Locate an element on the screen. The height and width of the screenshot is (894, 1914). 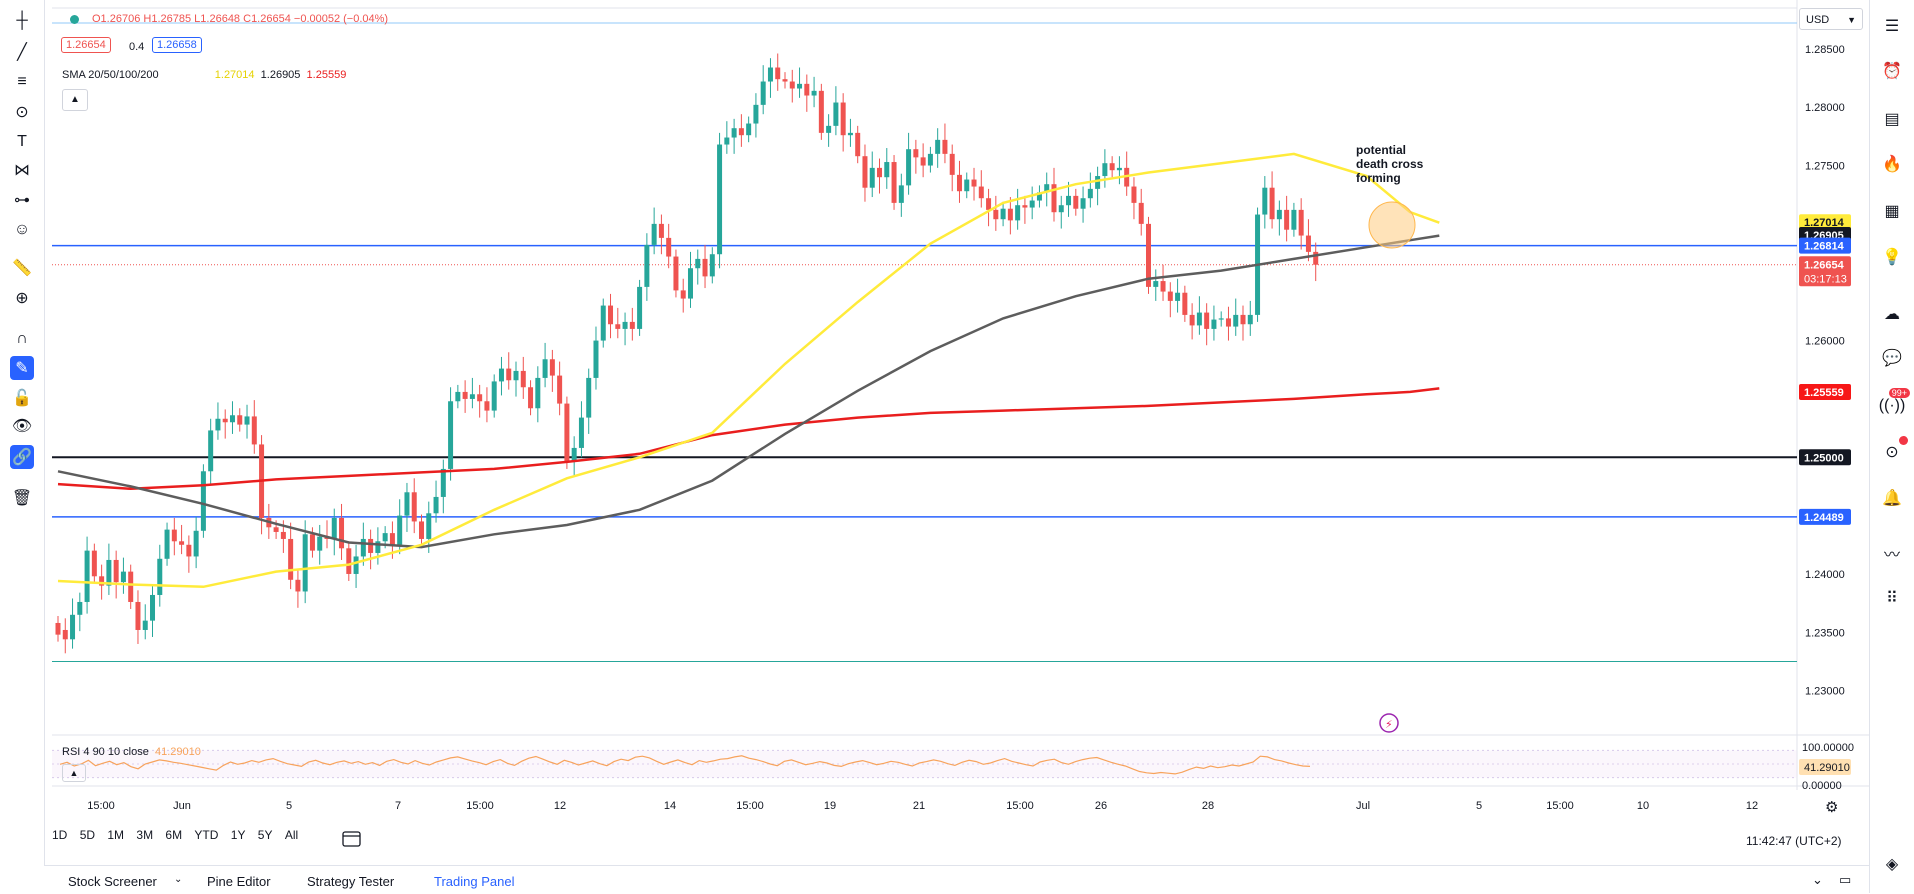
x-tick-label: 15:00 is located at coordinates (480, 806).